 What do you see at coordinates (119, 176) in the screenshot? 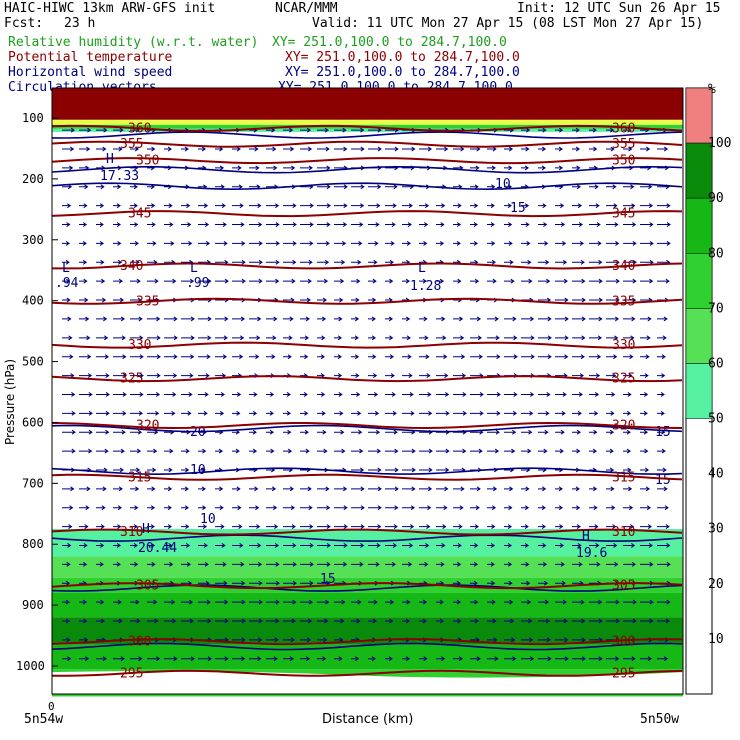
I see `extremum-value: 17.33` at bounding box center [119, 176].